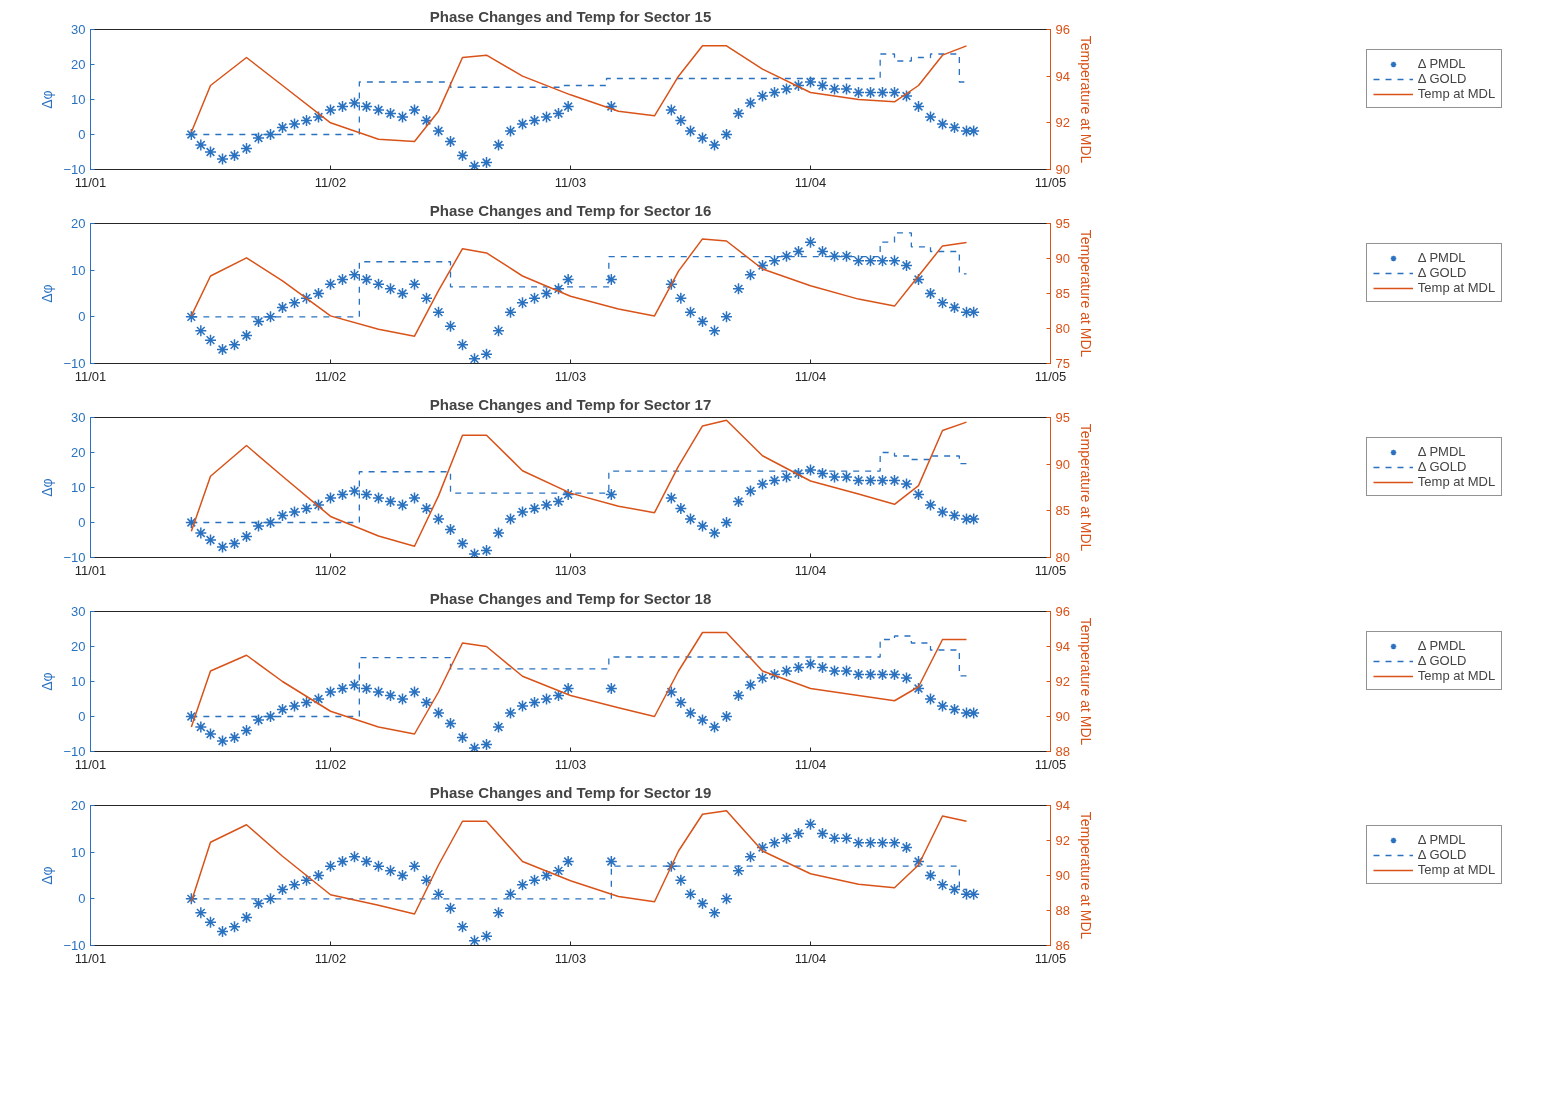 The image size is (1560, 1114). I want to click on chart-title: Phase Changes and Temp for Sector 17, so click(570, 404).